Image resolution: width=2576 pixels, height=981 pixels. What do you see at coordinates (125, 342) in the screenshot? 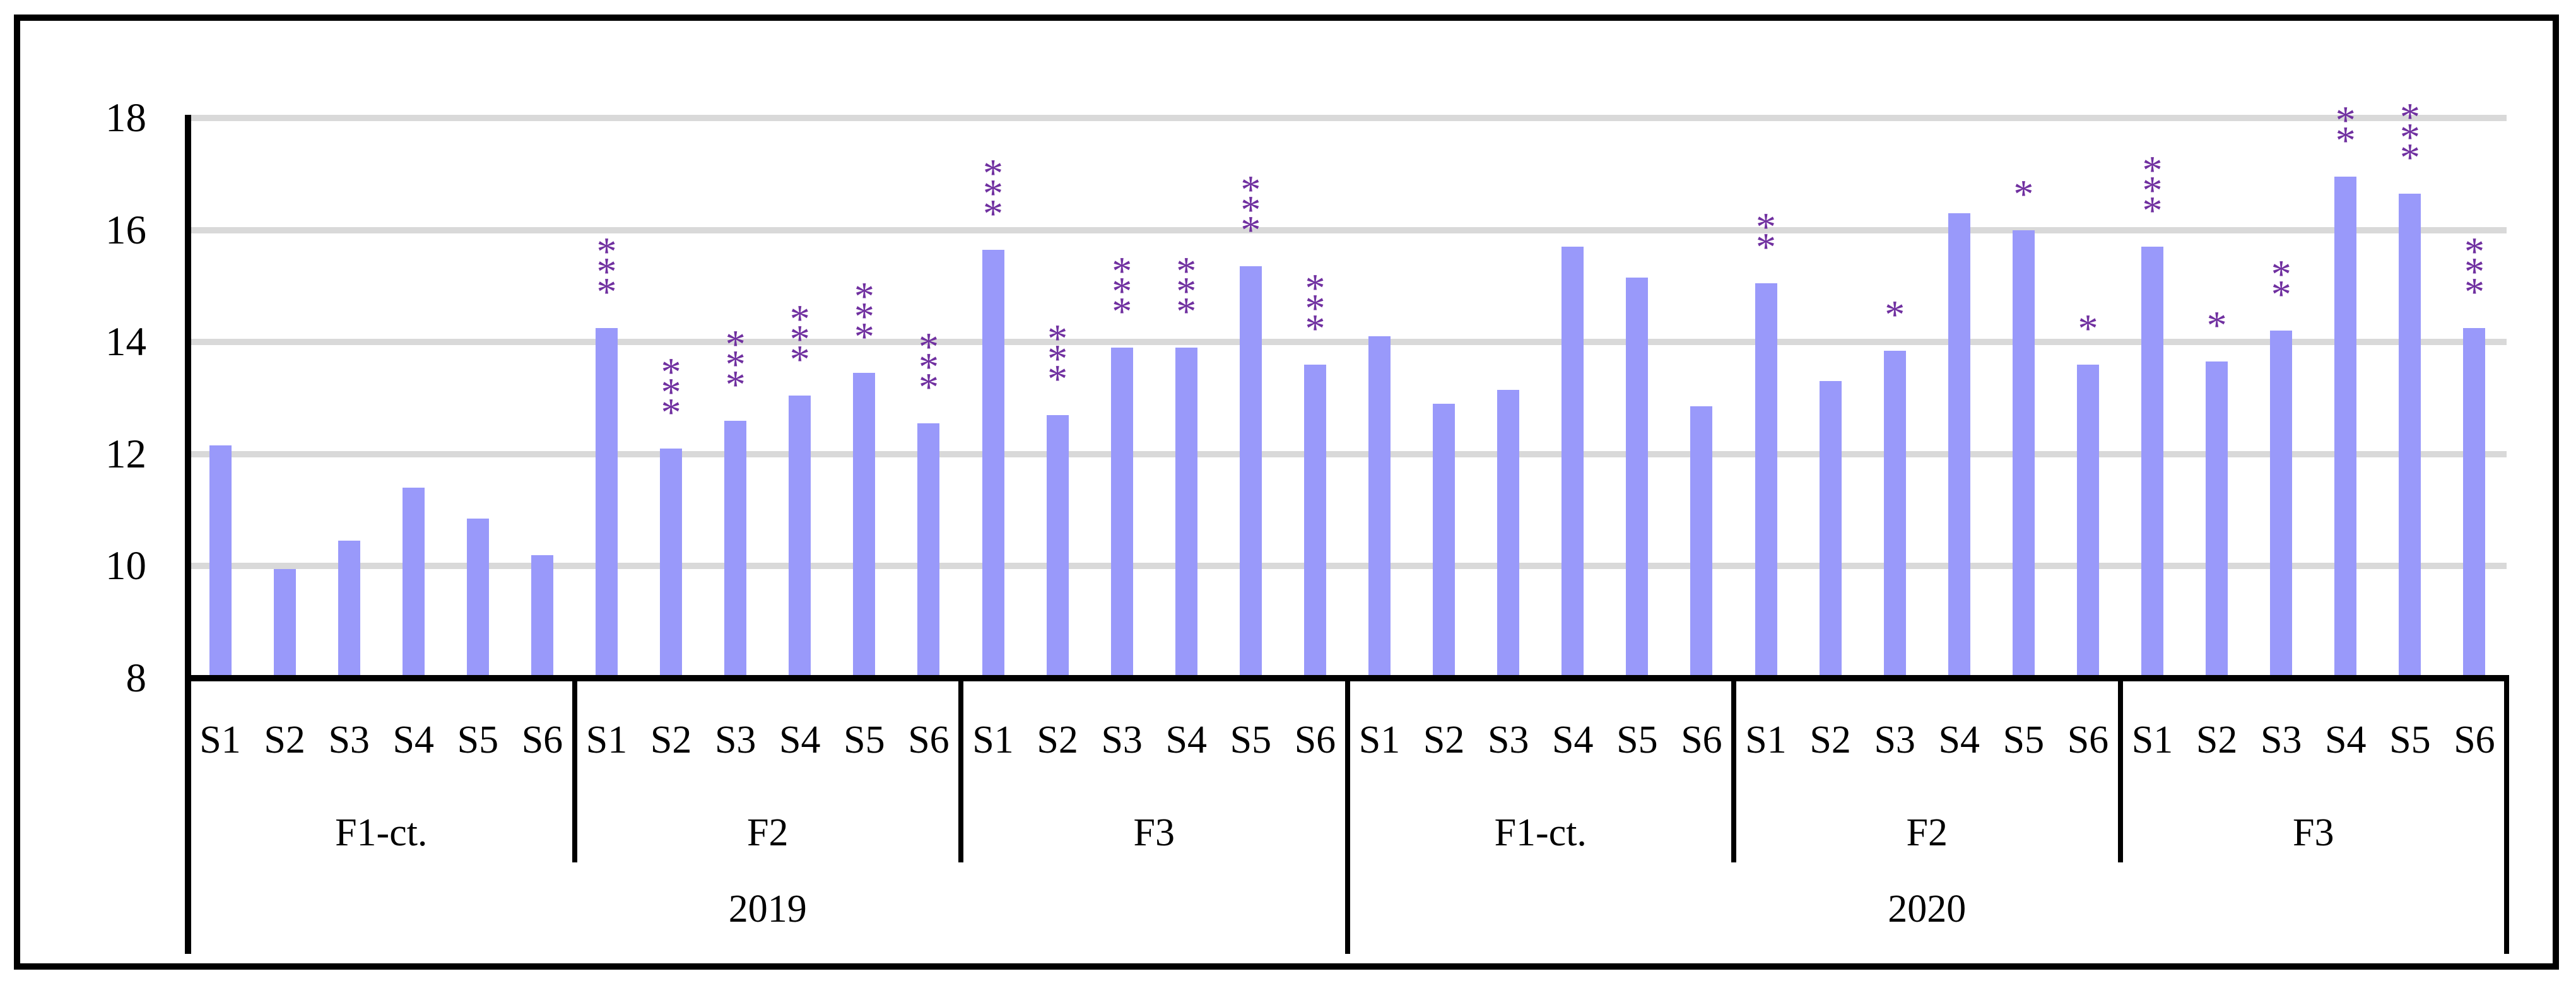
I see `y-axis-tick-label: 14` at bounding box center [125, 342].